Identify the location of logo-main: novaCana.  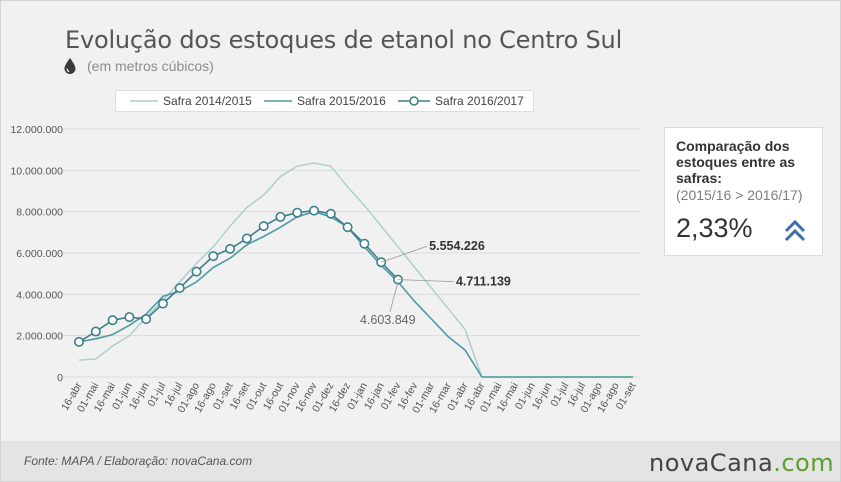
(711, 463).